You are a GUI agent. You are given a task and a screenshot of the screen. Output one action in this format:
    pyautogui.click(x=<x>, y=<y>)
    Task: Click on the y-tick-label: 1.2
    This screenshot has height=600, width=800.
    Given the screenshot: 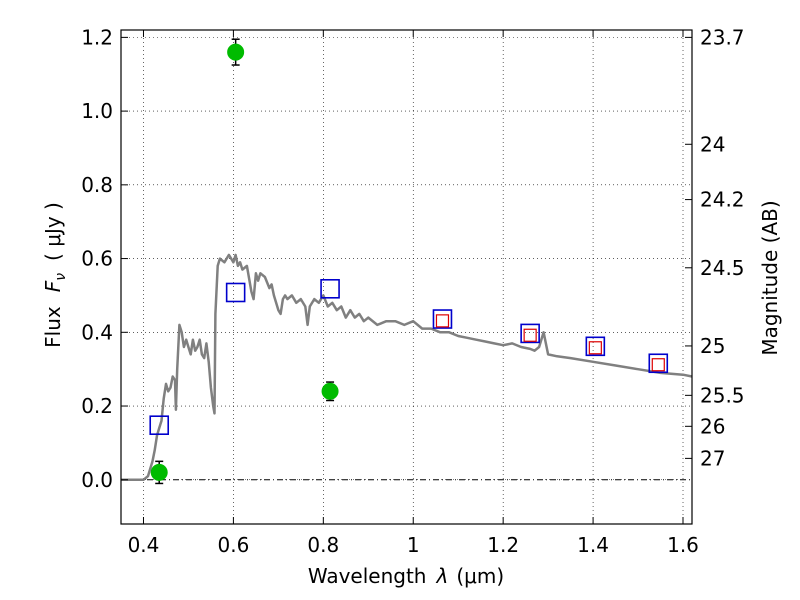 What is the action you would take?
    pyautogui.click(x=97, y=37)
    